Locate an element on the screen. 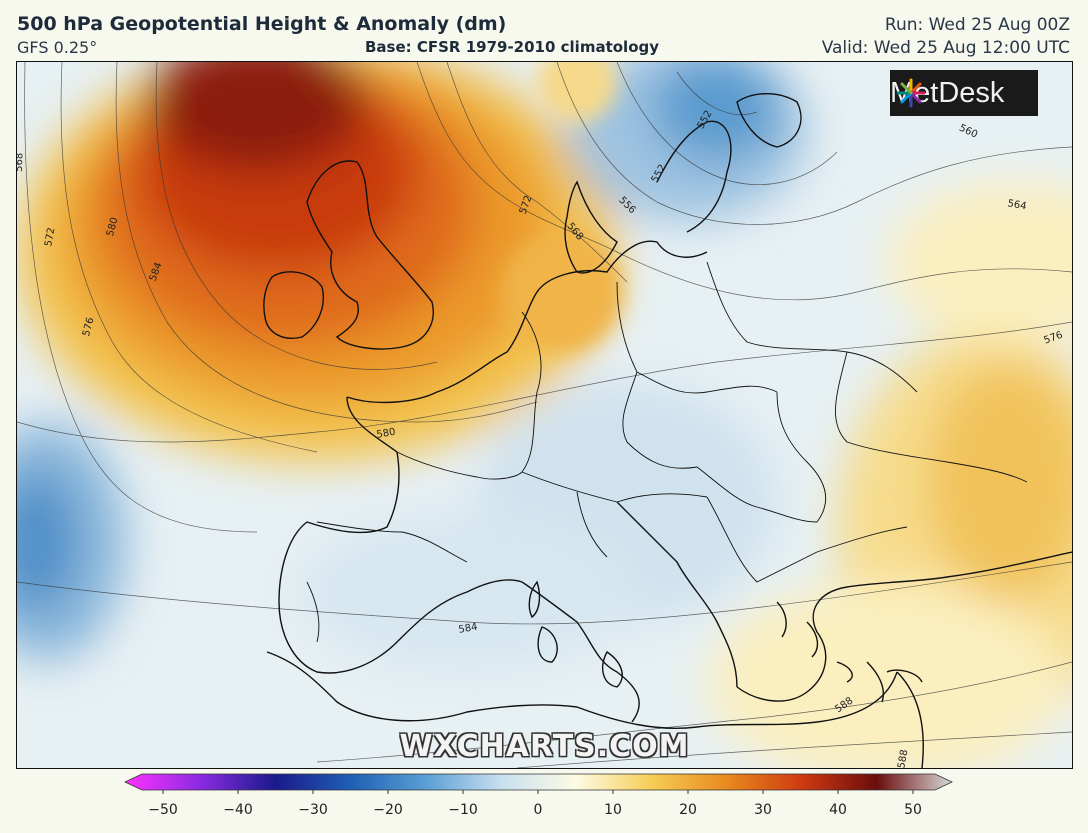 This screenshot has width=1088, height=833. contour-label: 568 is located at coordinates (21, 162).